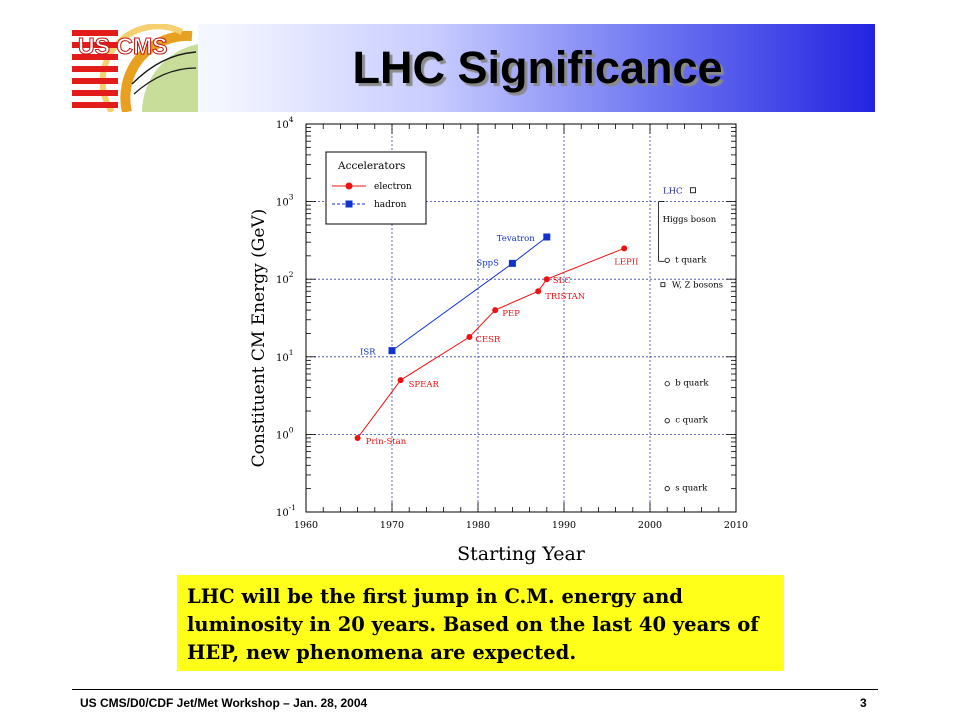 Image resolution: width=960 pixels, height=720 pixels. Describe the element at coordinates (516, 239) in the screenshot. I see `point-label: Tevatron` at that location.